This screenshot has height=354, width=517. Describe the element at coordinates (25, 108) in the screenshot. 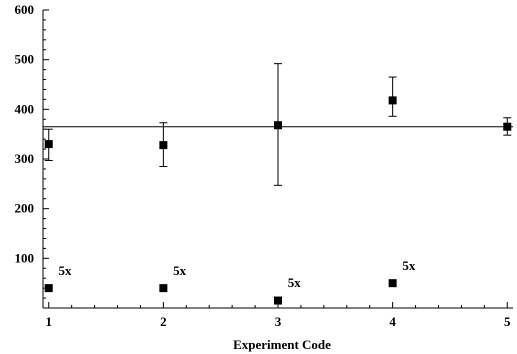

I see `y-tick-label: 400` at that location.